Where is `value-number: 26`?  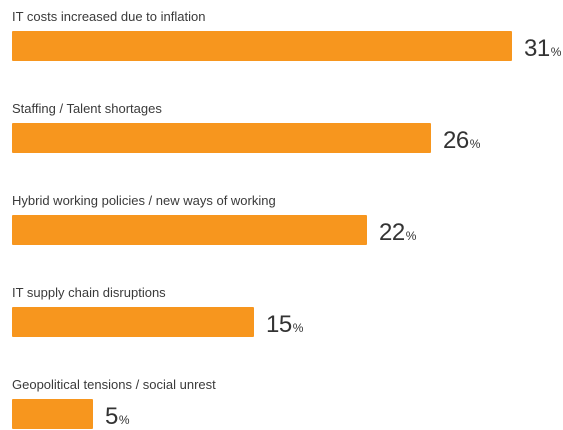 value-number: 26 is located at coordinates (456, 140).